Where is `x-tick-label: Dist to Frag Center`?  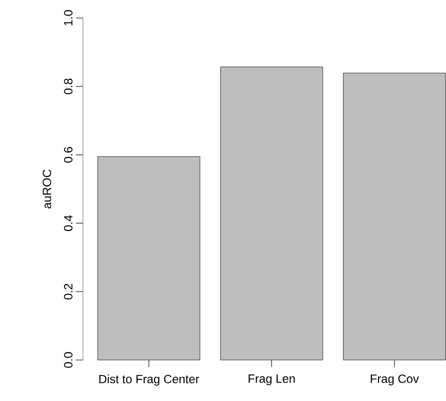
x-tick-label: Dist to Frag Center is located at coordinates (149, 380).